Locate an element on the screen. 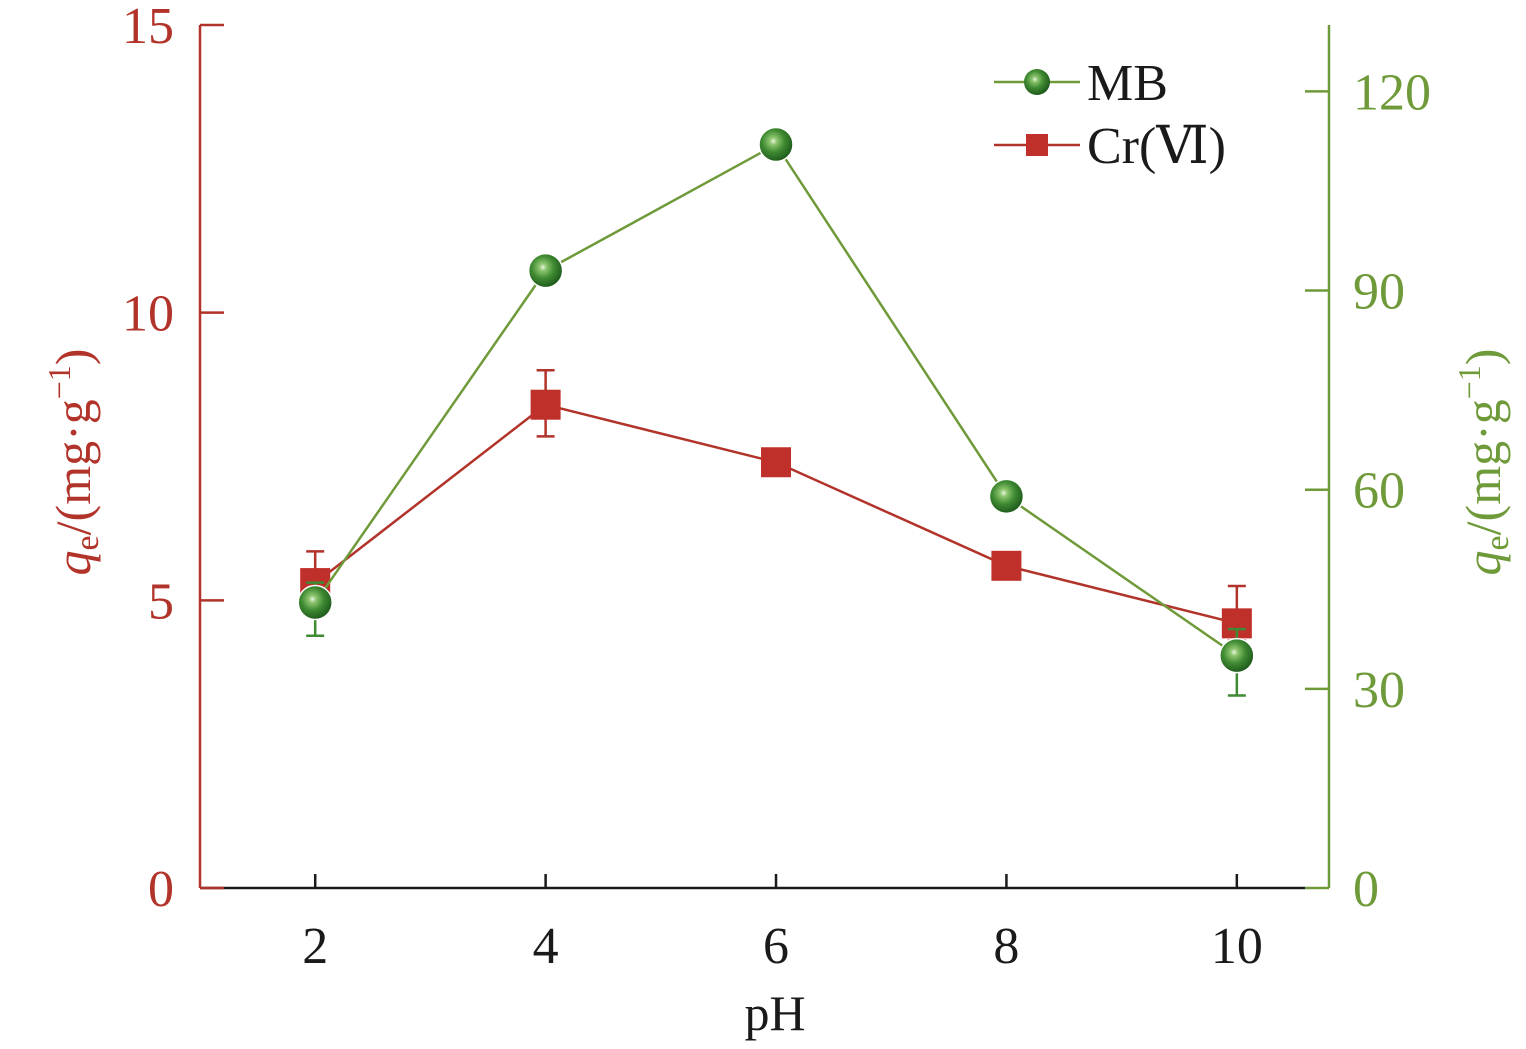 This screenshot has width=1526, height=1049. left-axis-label: qe/(mg·g−1) is located at coordinates (73, 462).